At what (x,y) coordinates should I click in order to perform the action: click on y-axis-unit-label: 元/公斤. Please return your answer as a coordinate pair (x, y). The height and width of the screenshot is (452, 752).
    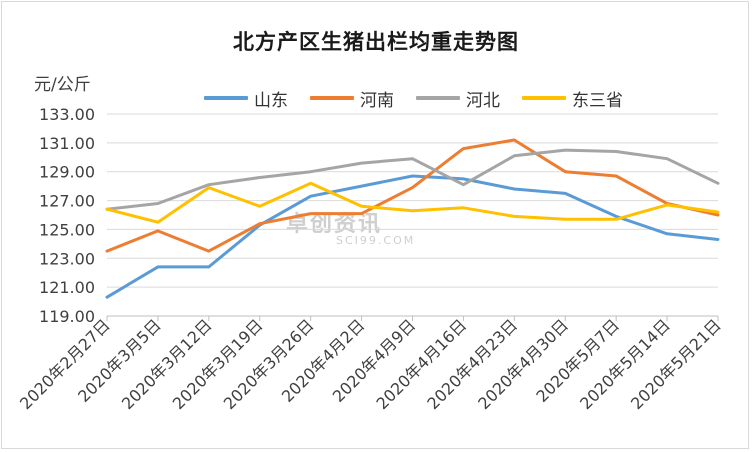
    Looking at the image, I should click on (62, 85).